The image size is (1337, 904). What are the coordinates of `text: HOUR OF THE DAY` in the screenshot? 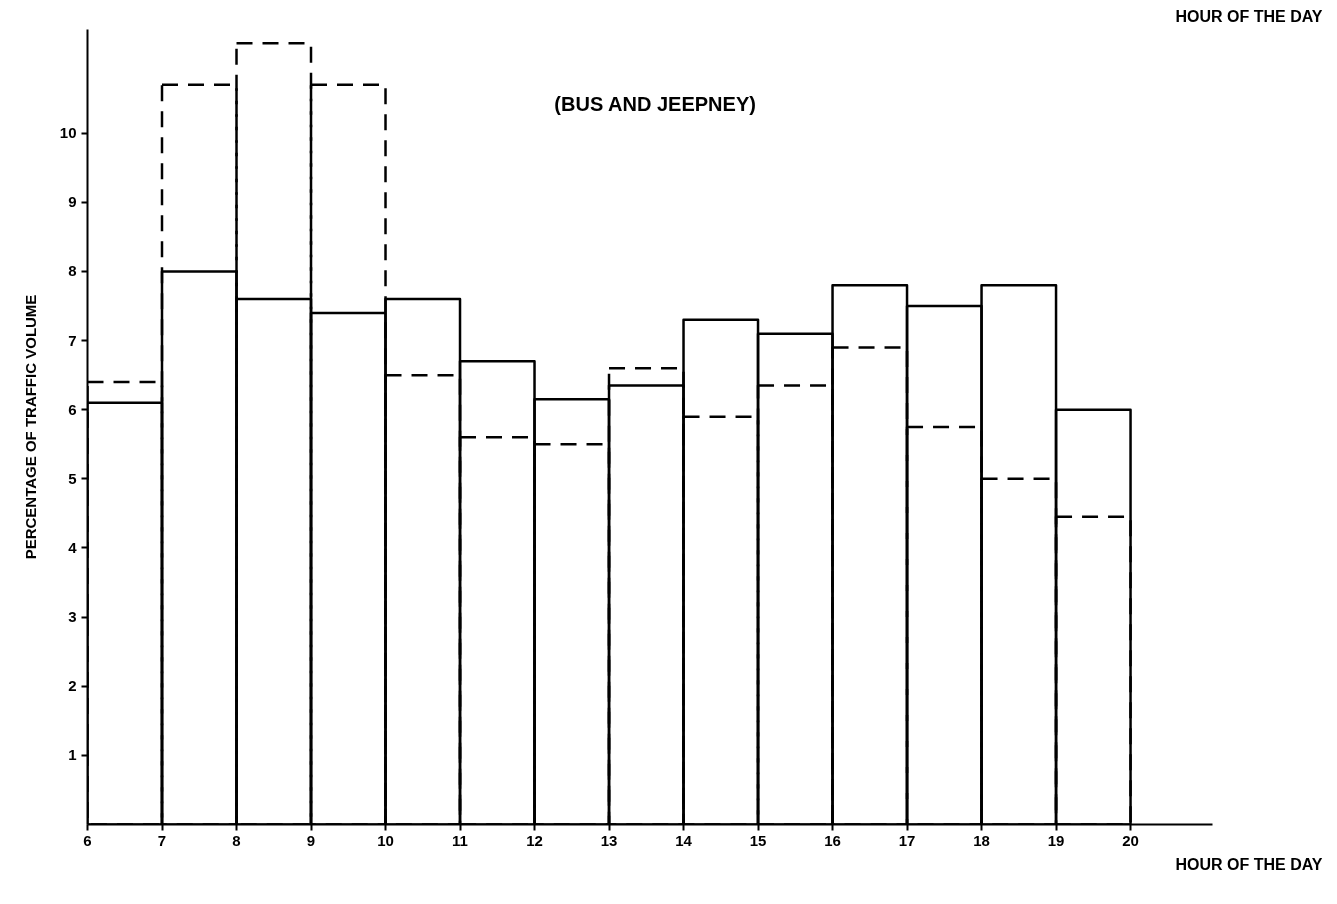 It's located at (1249, 16).